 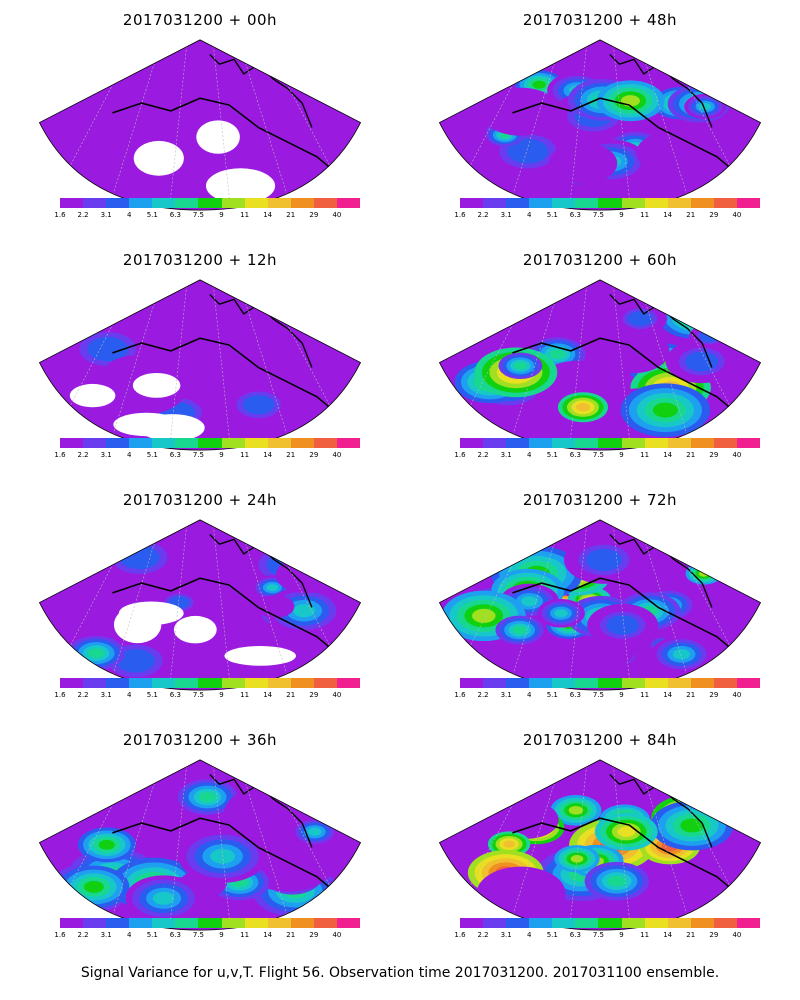 What do you see at coordinates (600, 500) in the screenshot?
I see `panel-title: 2017031200 + 72h` at bounding box center [600, 500].